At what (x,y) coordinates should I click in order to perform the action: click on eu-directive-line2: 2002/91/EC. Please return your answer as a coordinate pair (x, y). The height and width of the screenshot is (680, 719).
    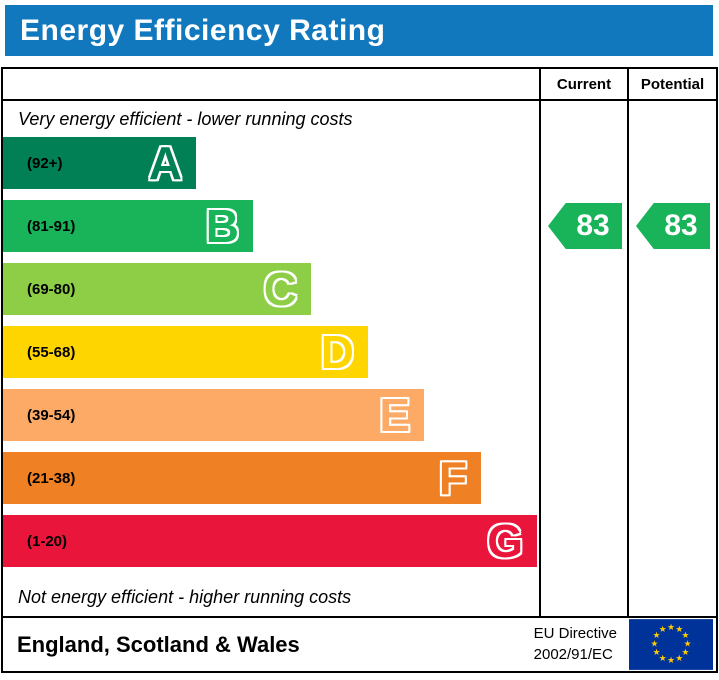
    Looking at the image, I should click on (573, 654).